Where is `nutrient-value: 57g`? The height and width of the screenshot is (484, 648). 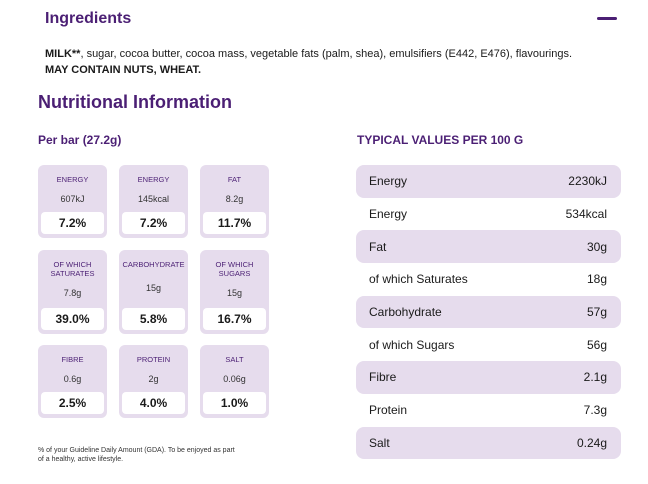 nutrient-value: 57g is located at coordinates (596, 312).